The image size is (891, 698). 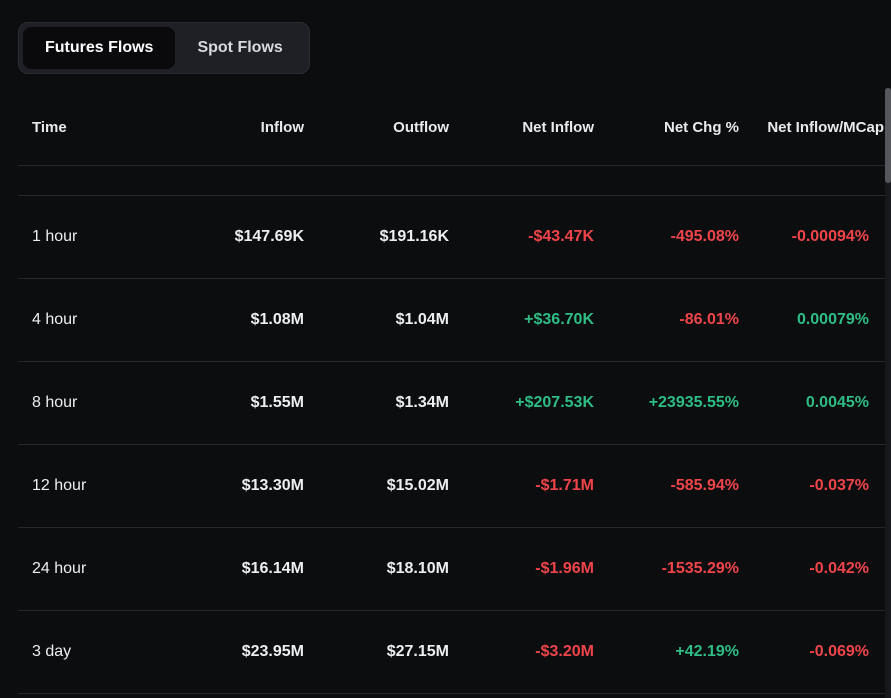 I want to click on cell-net-inflow: +$207.53K, so click(x=554, y=402).